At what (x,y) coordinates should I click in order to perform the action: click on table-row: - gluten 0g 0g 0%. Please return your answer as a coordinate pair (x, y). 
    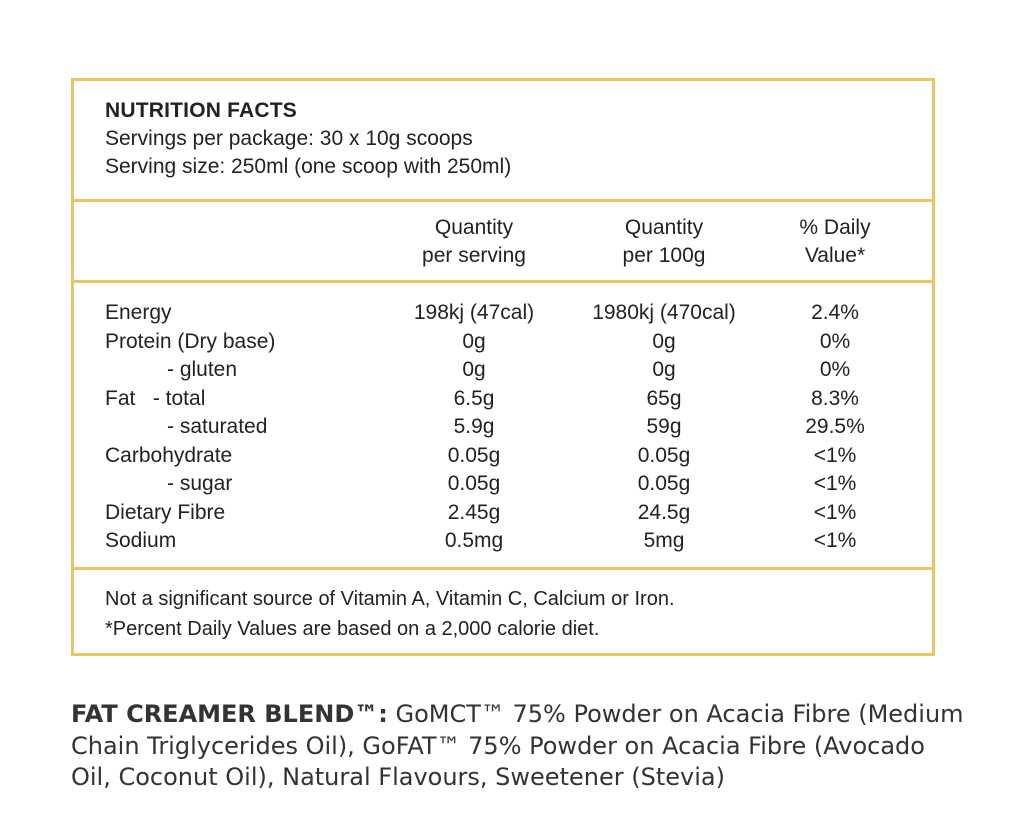
    Looking at the image, I should click on (503, 370).